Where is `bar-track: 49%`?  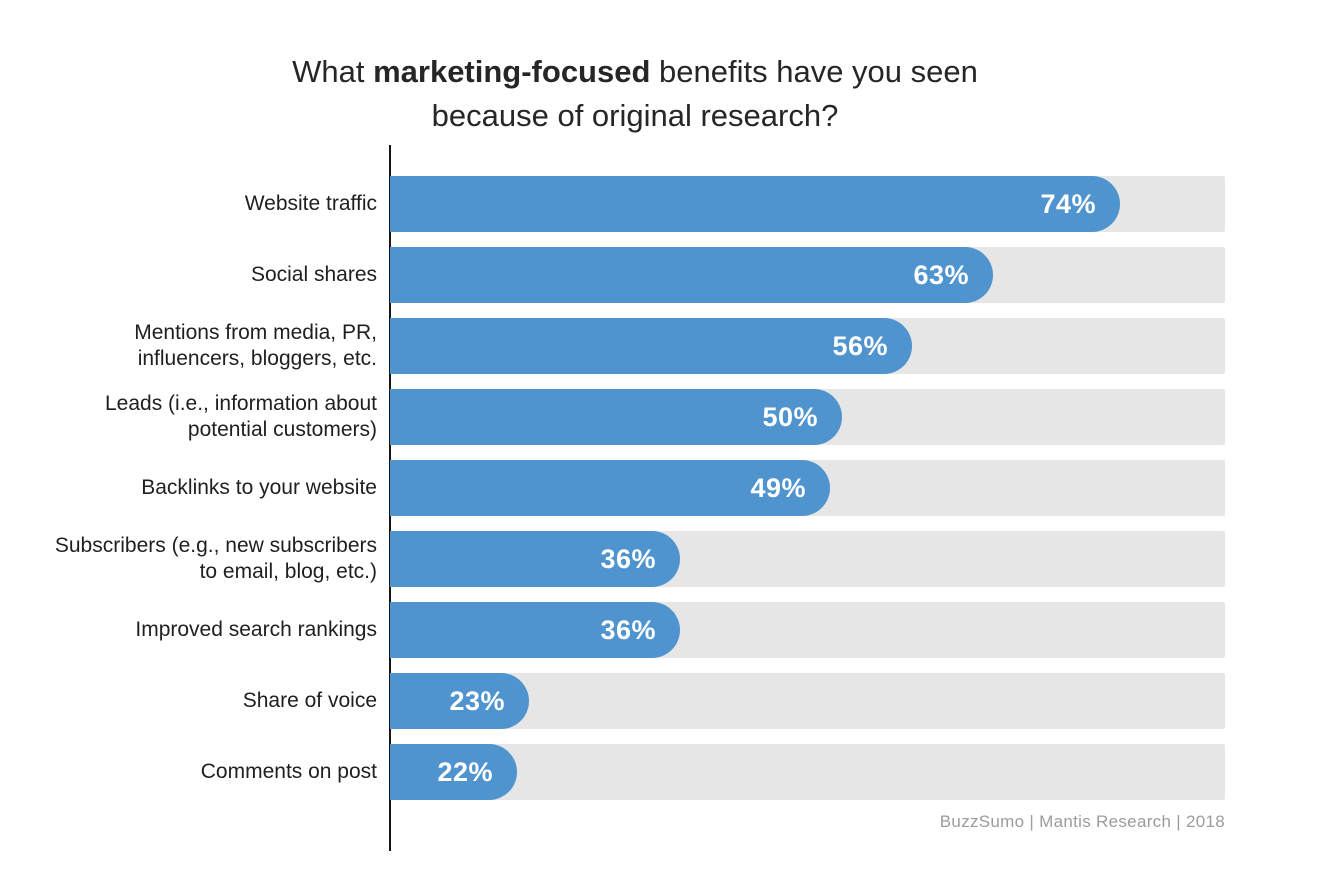 bar-track: 49% is located at coordinates (807, 488).